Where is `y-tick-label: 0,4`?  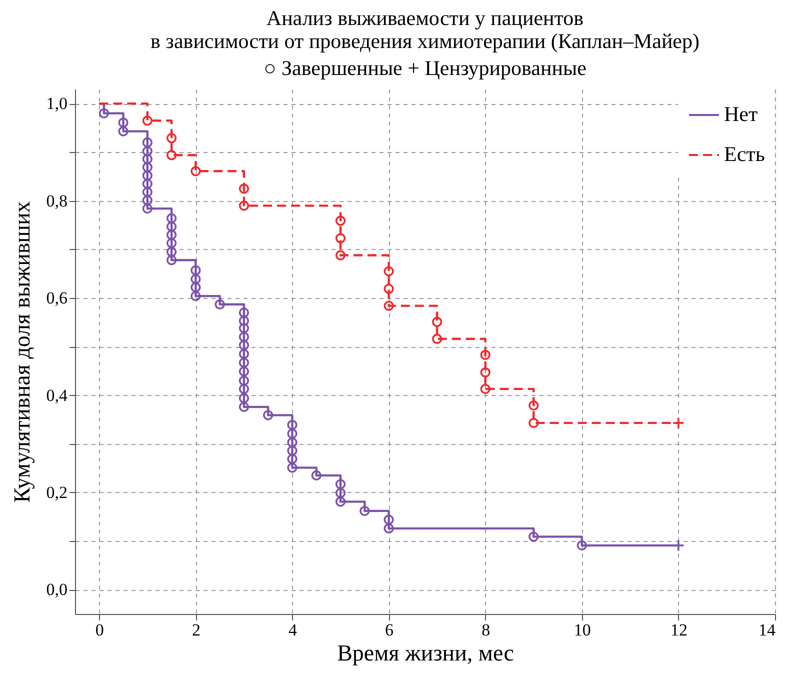 y-tick-label: 0,4 is located at coordinates (57, 395).